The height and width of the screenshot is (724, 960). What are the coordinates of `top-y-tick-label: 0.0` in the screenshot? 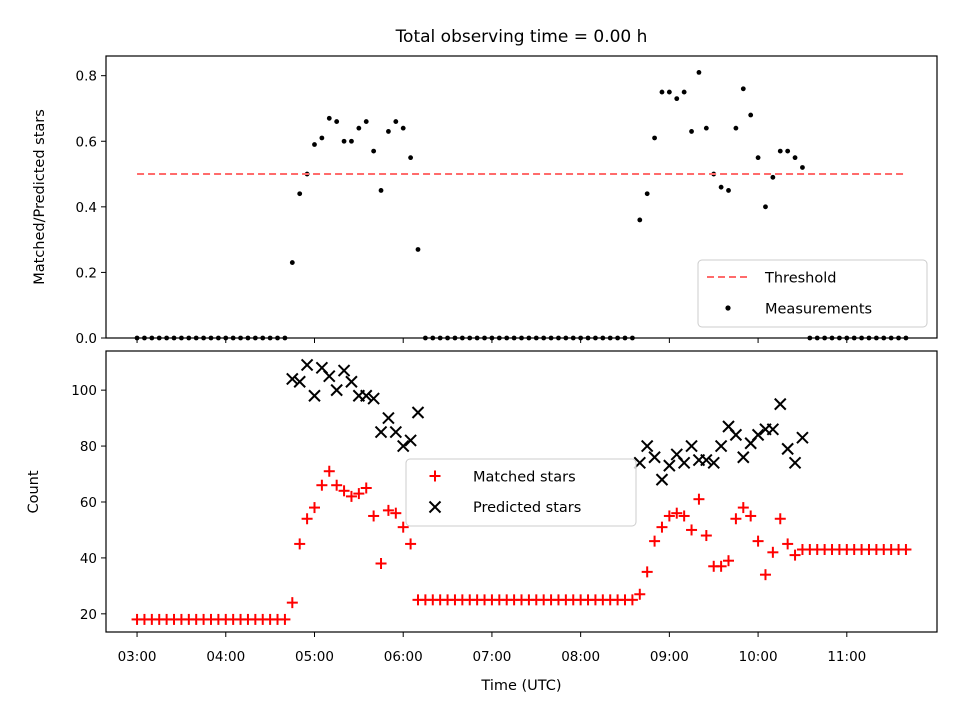 It's located at (86, 339).